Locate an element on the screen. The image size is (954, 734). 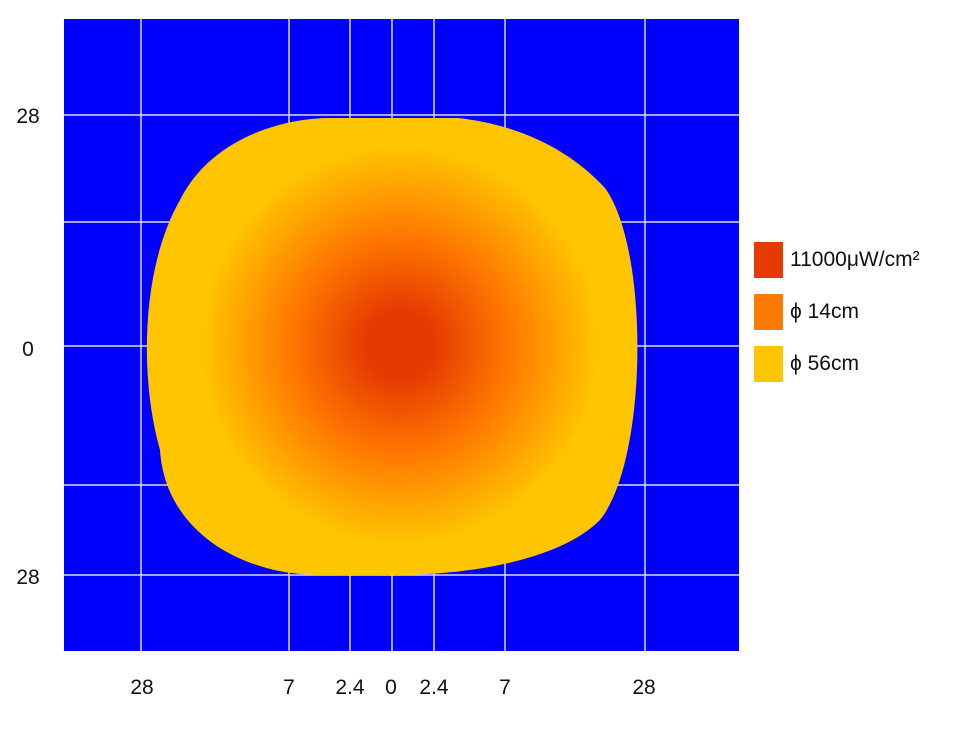
y-axis-tick-labels: 28 0 28 is located at coordinates (27, 347).